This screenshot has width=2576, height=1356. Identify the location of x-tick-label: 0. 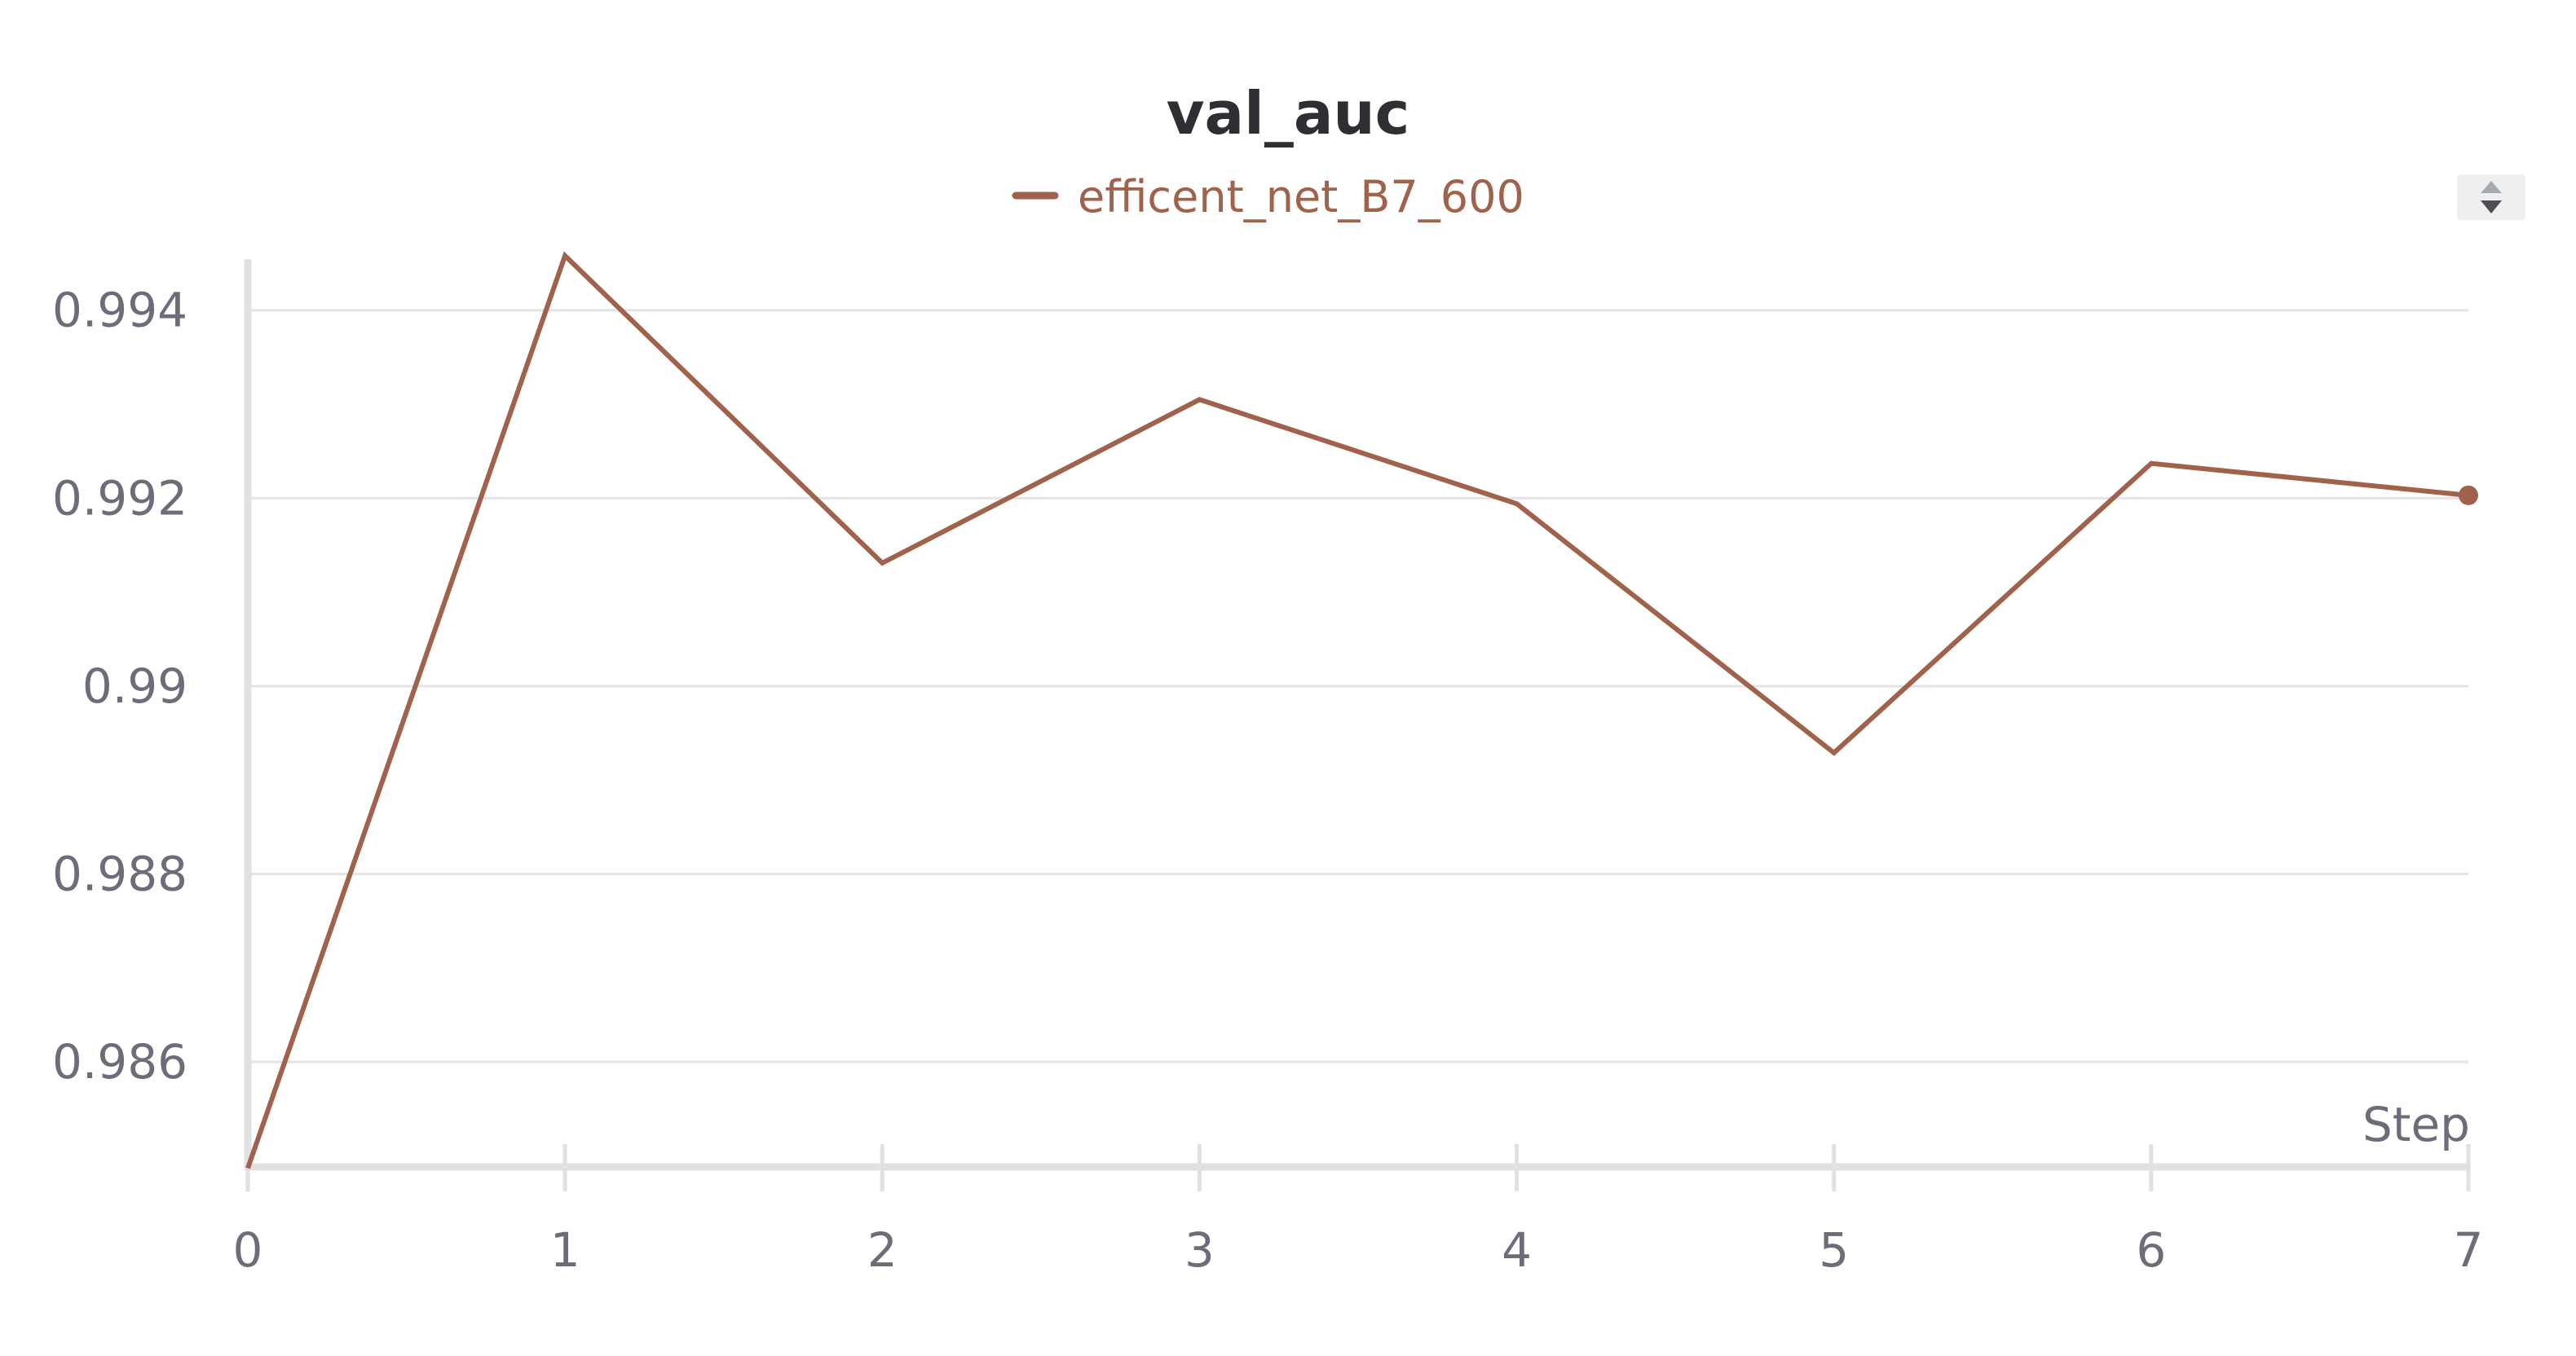
(248, 1250).